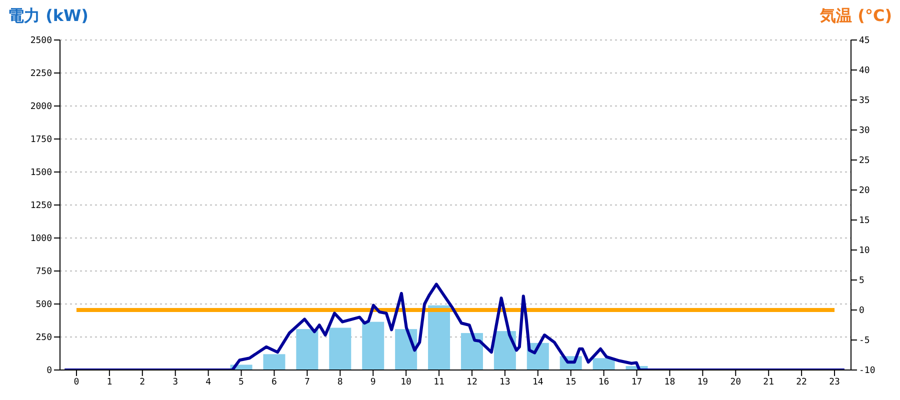  I want to click on y2-tick-label: 0, so click(861, 311).